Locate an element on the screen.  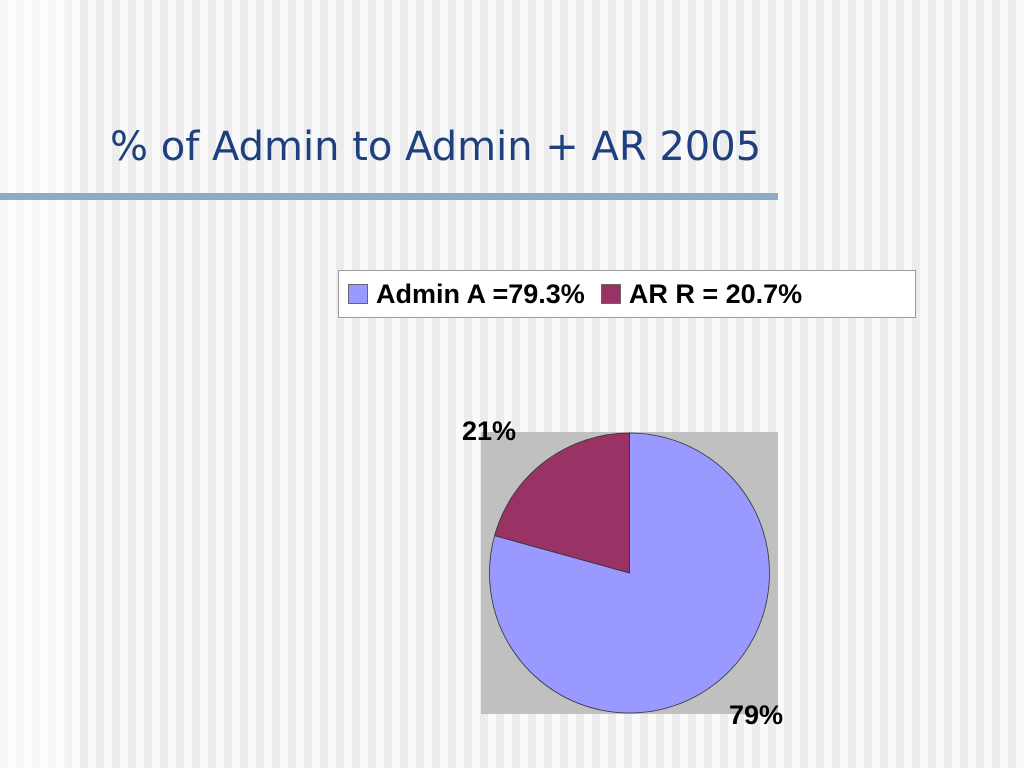
chart-legend: Admin A =79.3% AR R = 20.7% is located at coordinates (627, 294).